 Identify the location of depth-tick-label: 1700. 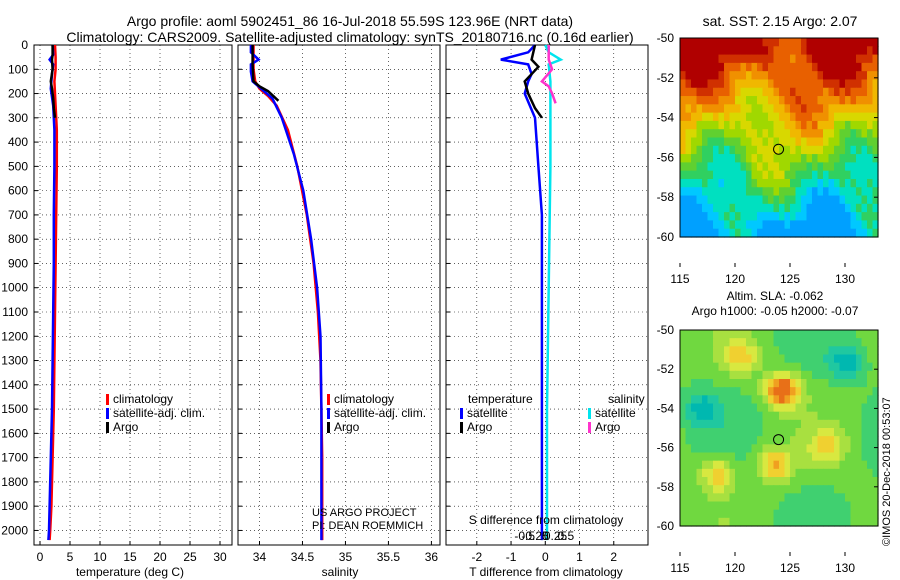
(14, 458).